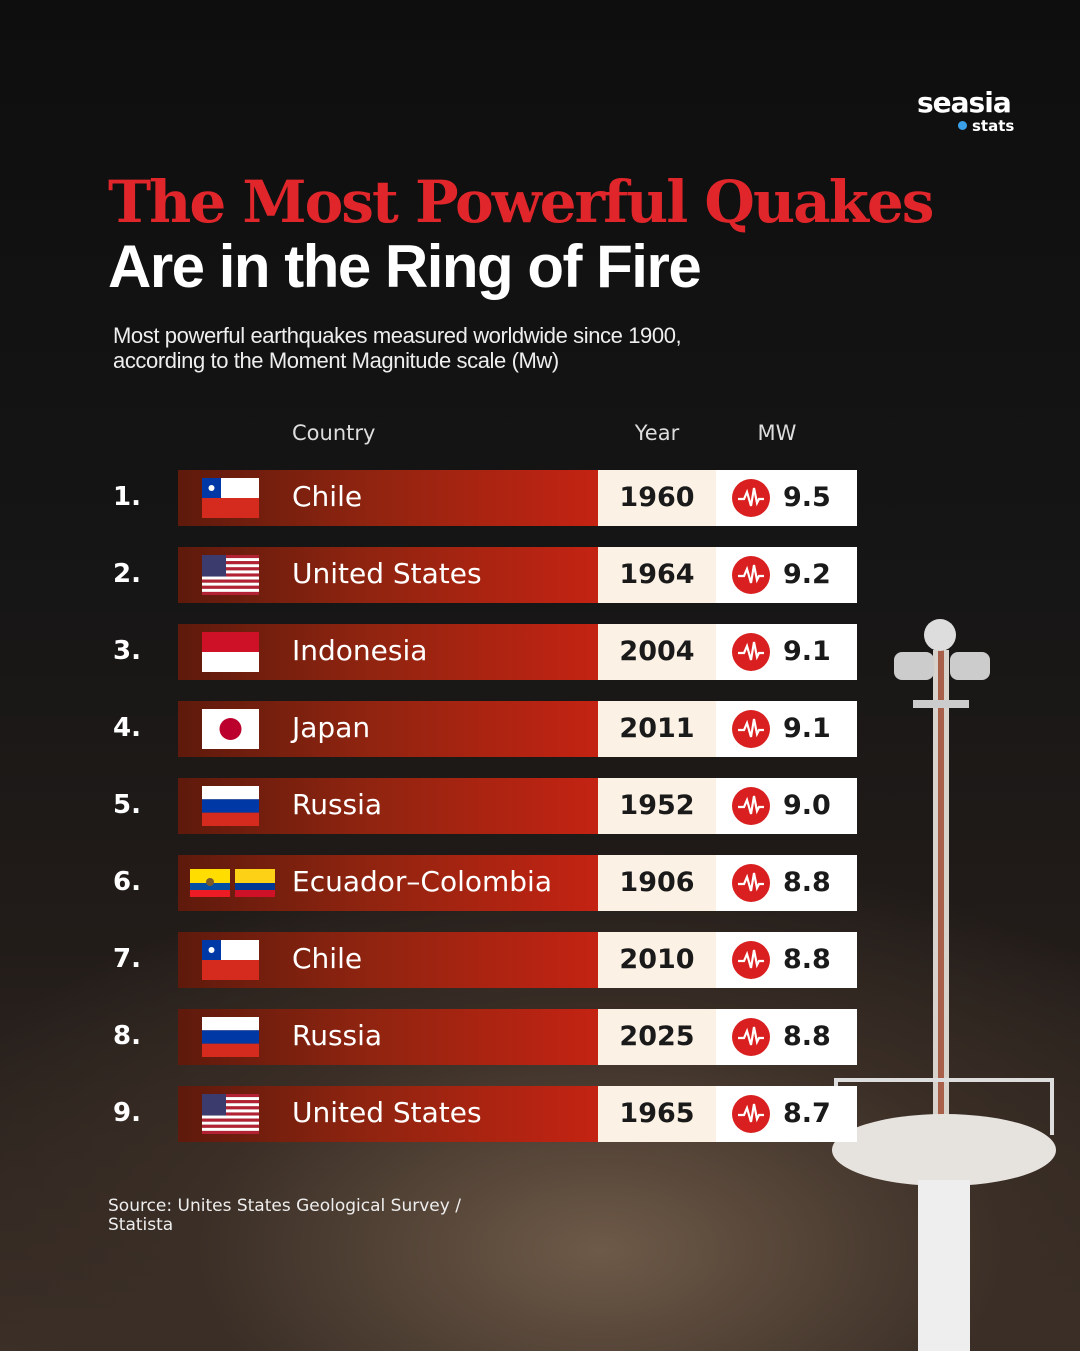  What do you see at coordinates (777, 433) in the screenshot?
I see `column-header: MW` at bounding box center [777, 433].